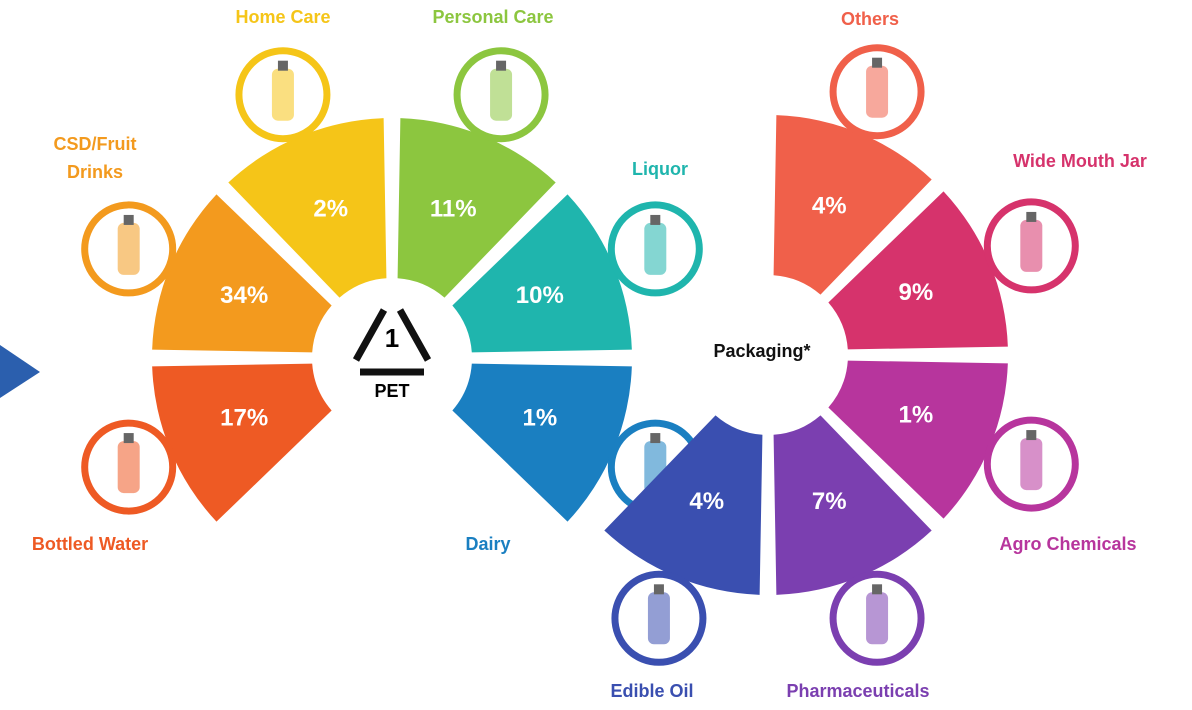  I want to click on segment-label: Others, so click(870, 19).